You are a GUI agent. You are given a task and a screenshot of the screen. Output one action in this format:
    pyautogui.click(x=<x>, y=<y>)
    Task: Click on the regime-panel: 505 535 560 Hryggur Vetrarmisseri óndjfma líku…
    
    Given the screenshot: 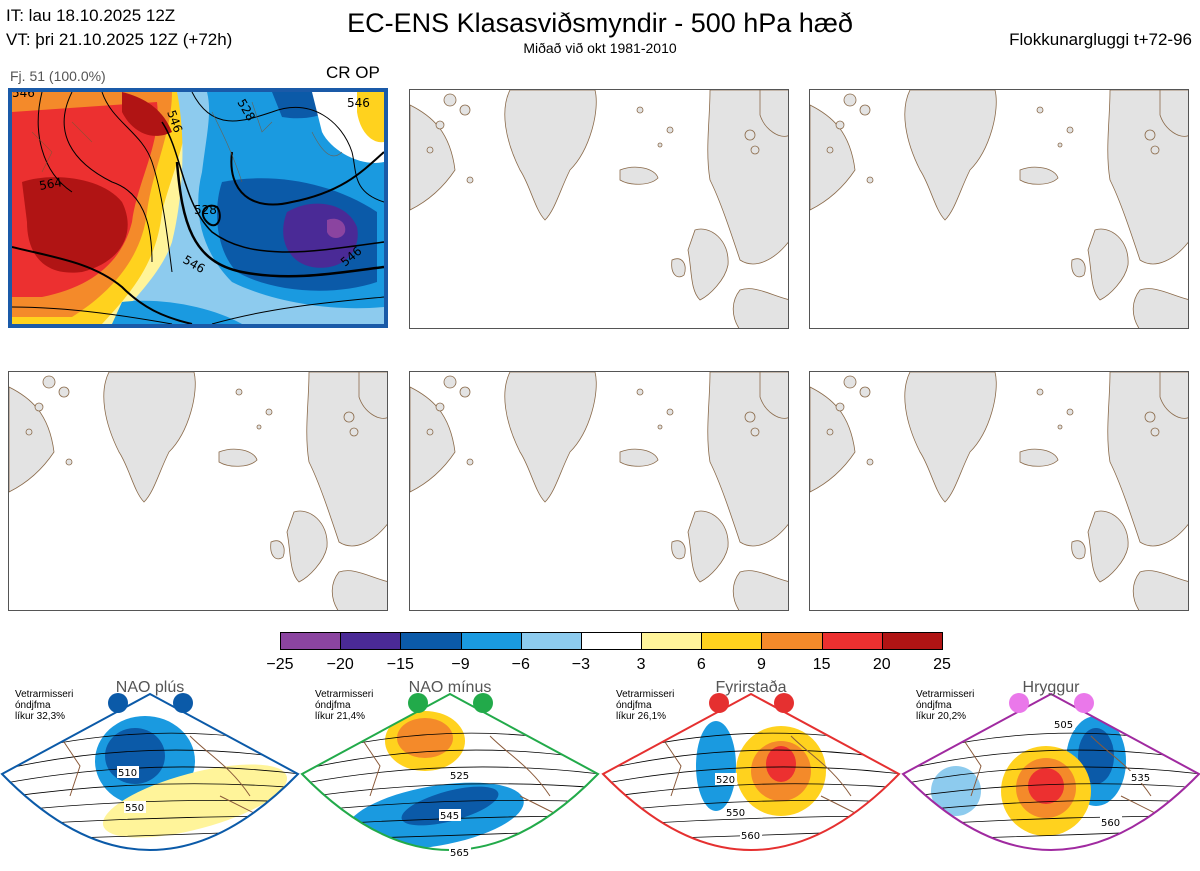 What is the action you would take?
    pyautogui.click(x=1050, y=773)
    